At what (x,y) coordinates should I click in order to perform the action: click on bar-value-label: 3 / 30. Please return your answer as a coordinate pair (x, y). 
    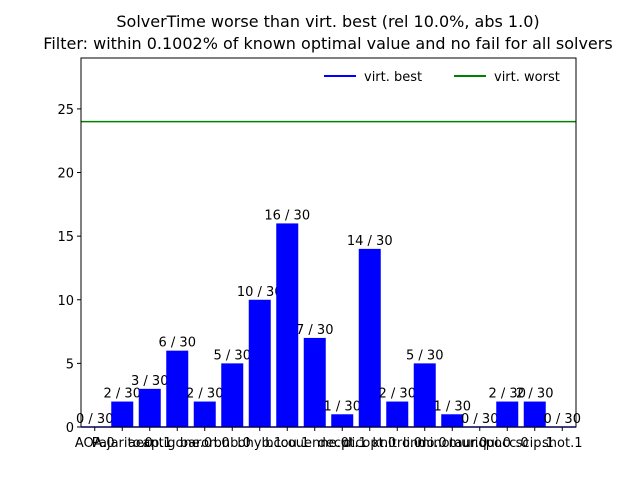
    Looking at the image, I should click on (149, 381).